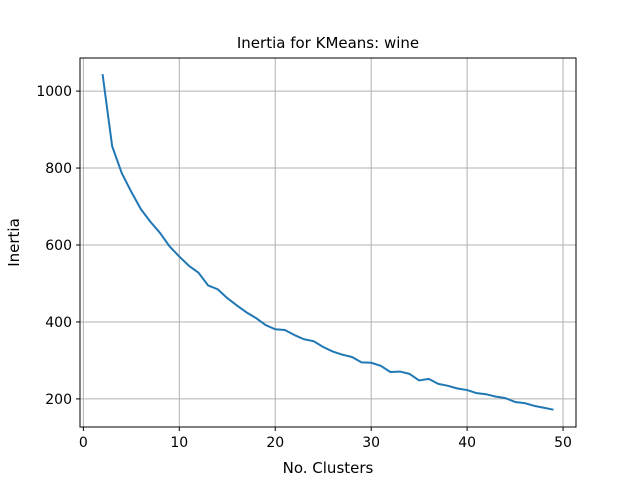  I want to click on x-tick-label: 50, so click(563, 443).